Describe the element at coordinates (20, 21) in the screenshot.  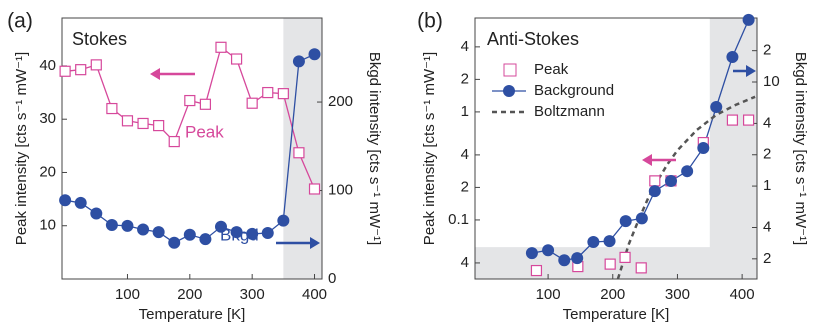
I see `panel-label: (a)` at that location.